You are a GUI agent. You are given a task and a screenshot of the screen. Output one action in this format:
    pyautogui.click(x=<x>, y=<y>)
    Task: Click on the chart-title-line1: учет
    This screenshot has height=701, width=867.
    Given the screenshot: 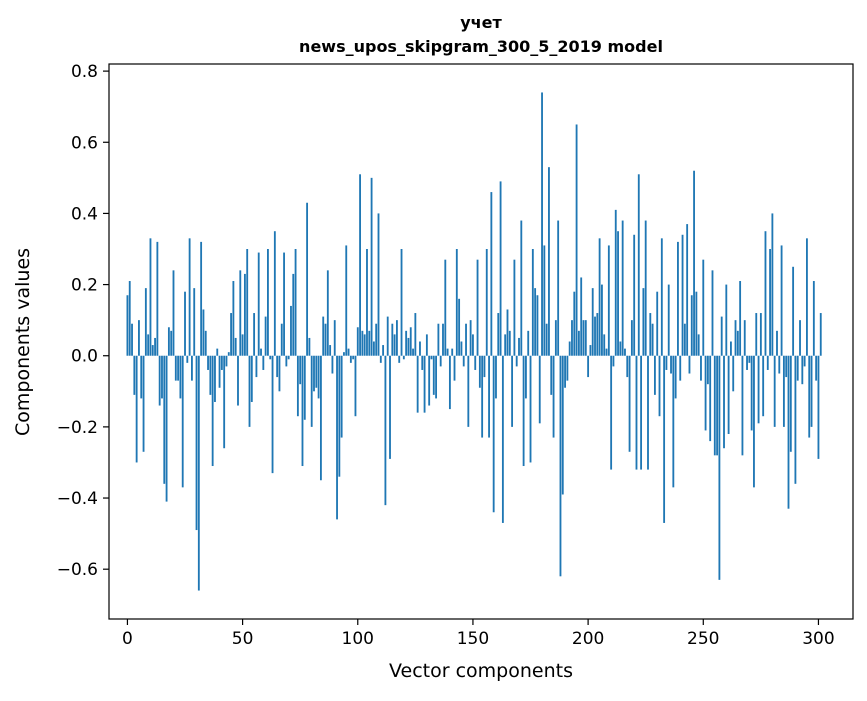 What is the action you would take?
    pyautogui.click(x=481, y=22)
    